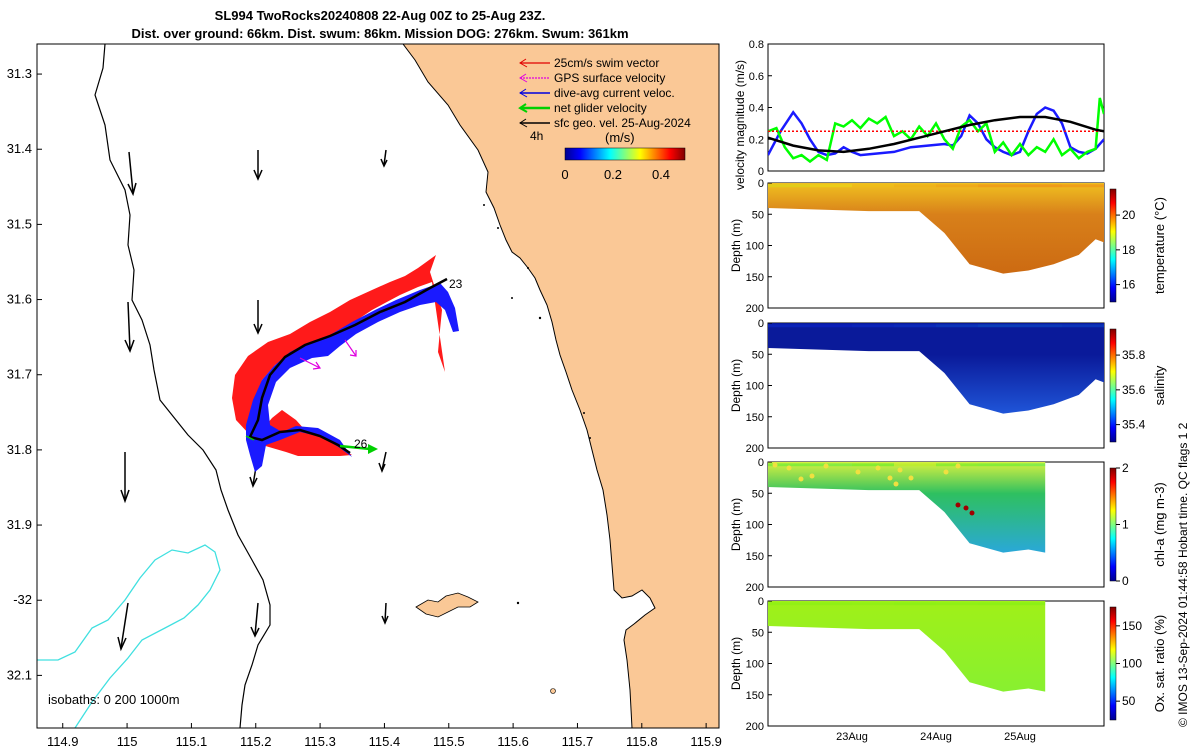  Describe the element at coordinates (609, 78) in the screenshot. I see `legend-gps-velocity: GPS surface velocity` at that location.